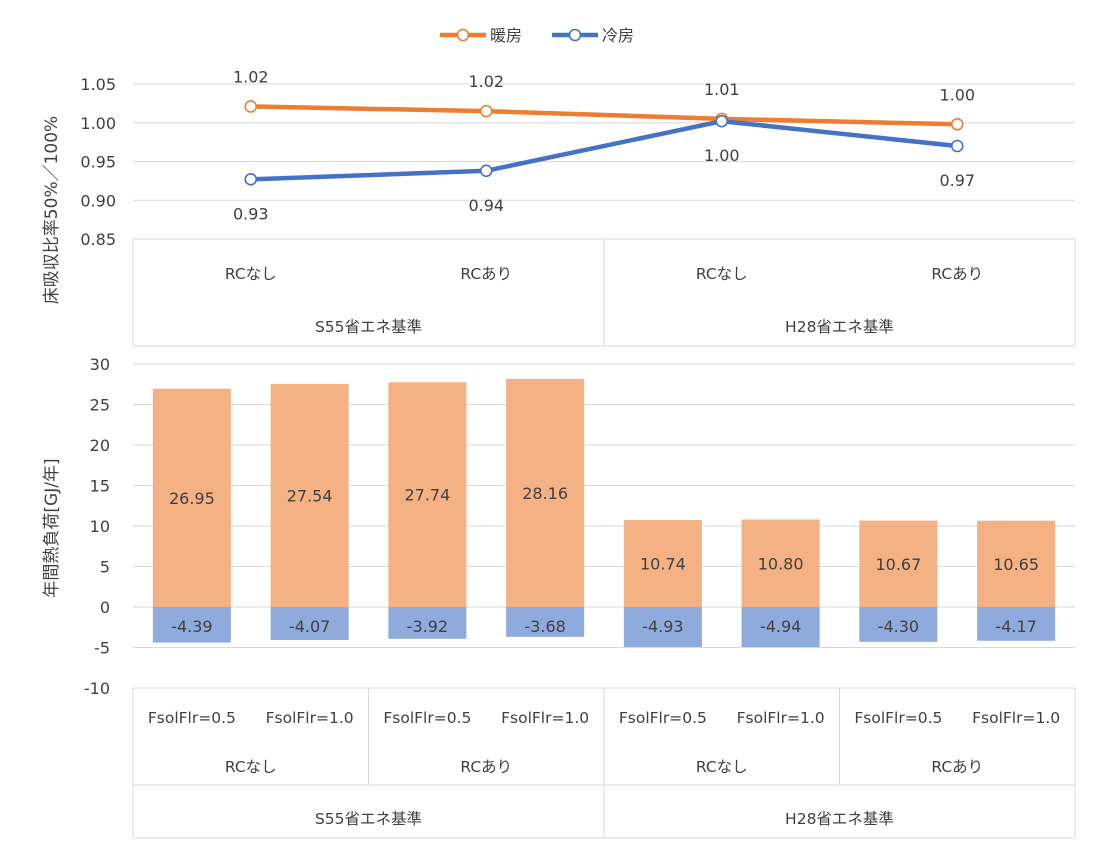 The height and width of the screenshot is (856, 1101). What do you see at coordinates (98, 84) in the screenshot?
I see `top-y-tick-label: 1.05` at bounding box center [98, 84].